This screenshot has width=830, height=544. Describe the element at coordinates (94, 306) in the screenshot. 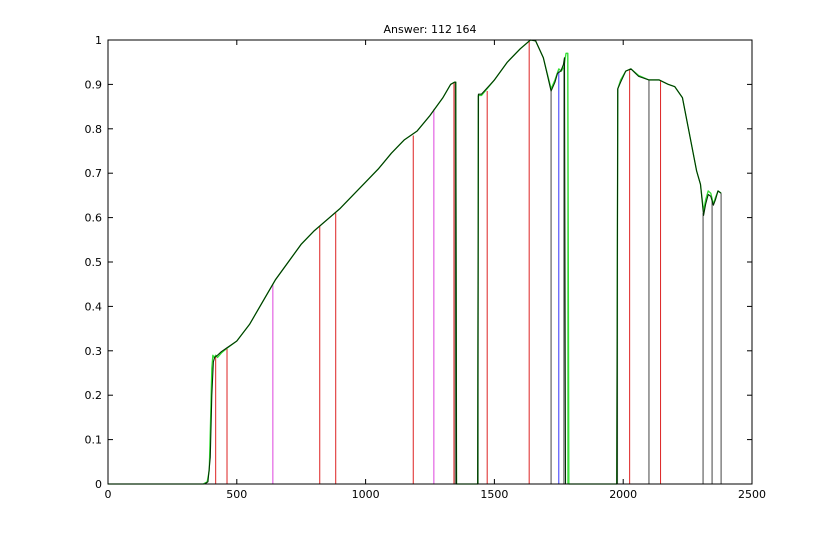

I see `y-tick-label-0.4: 0.4` at that location.